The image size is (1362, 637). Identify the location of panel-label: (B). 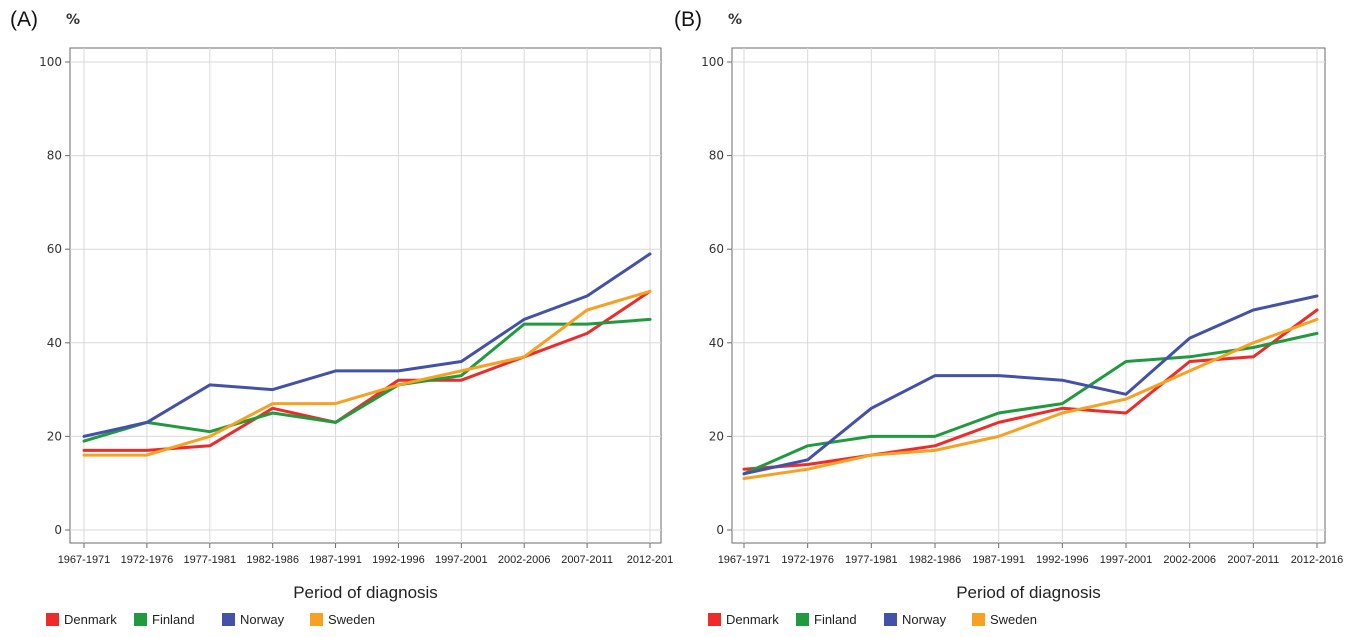
(688, 19).